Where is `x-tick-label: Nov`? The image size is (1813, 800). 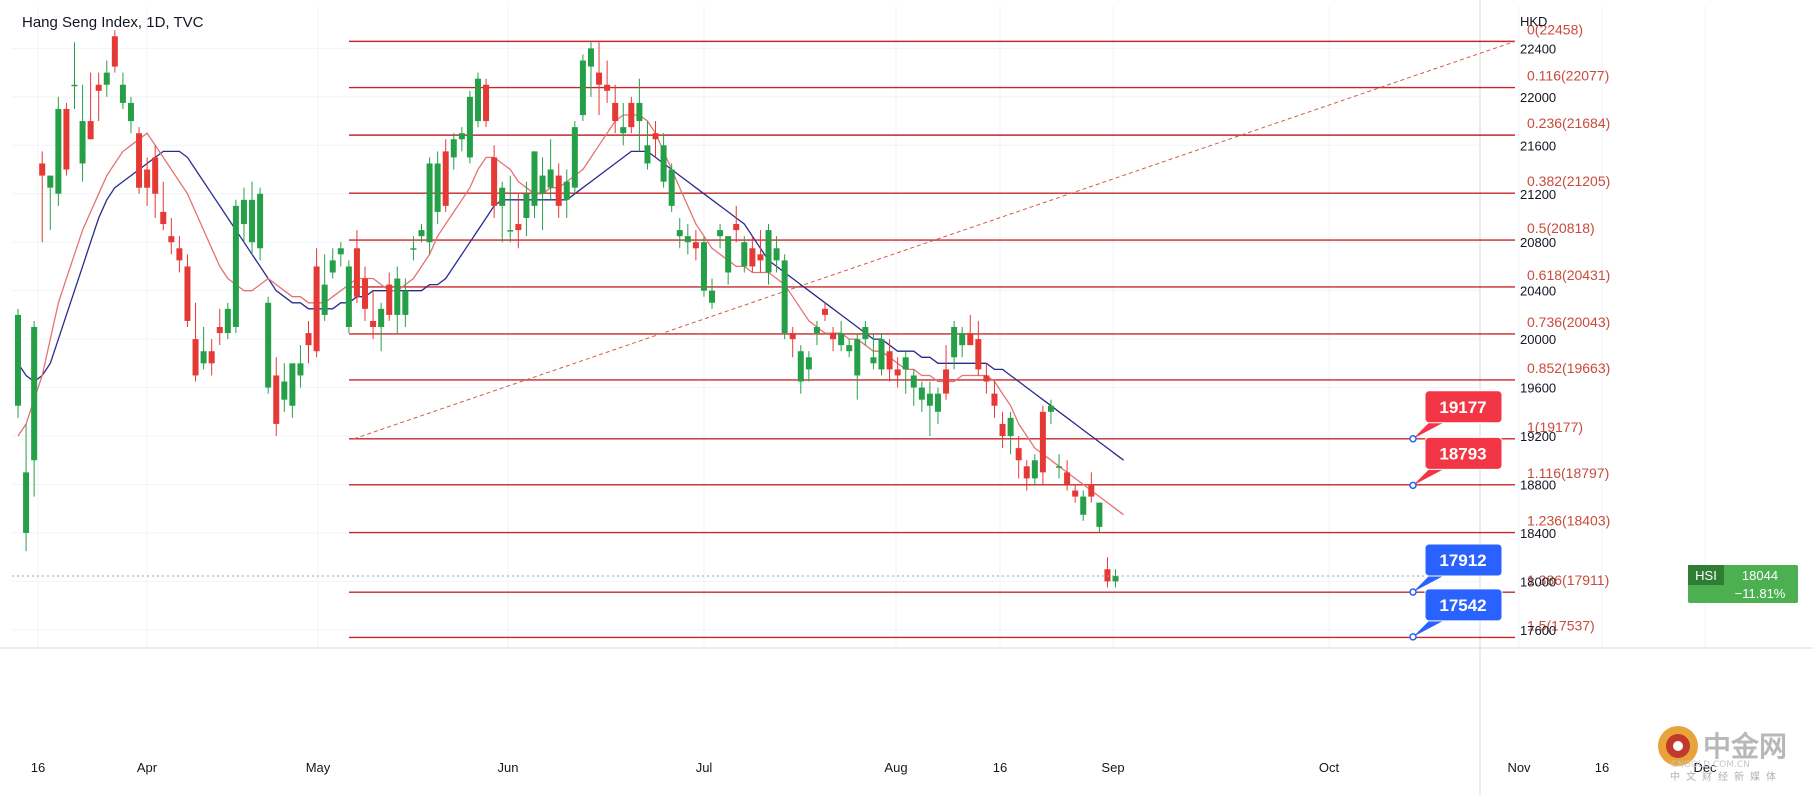
x-tick-label: Nov is located at coordinates (1519, 767).